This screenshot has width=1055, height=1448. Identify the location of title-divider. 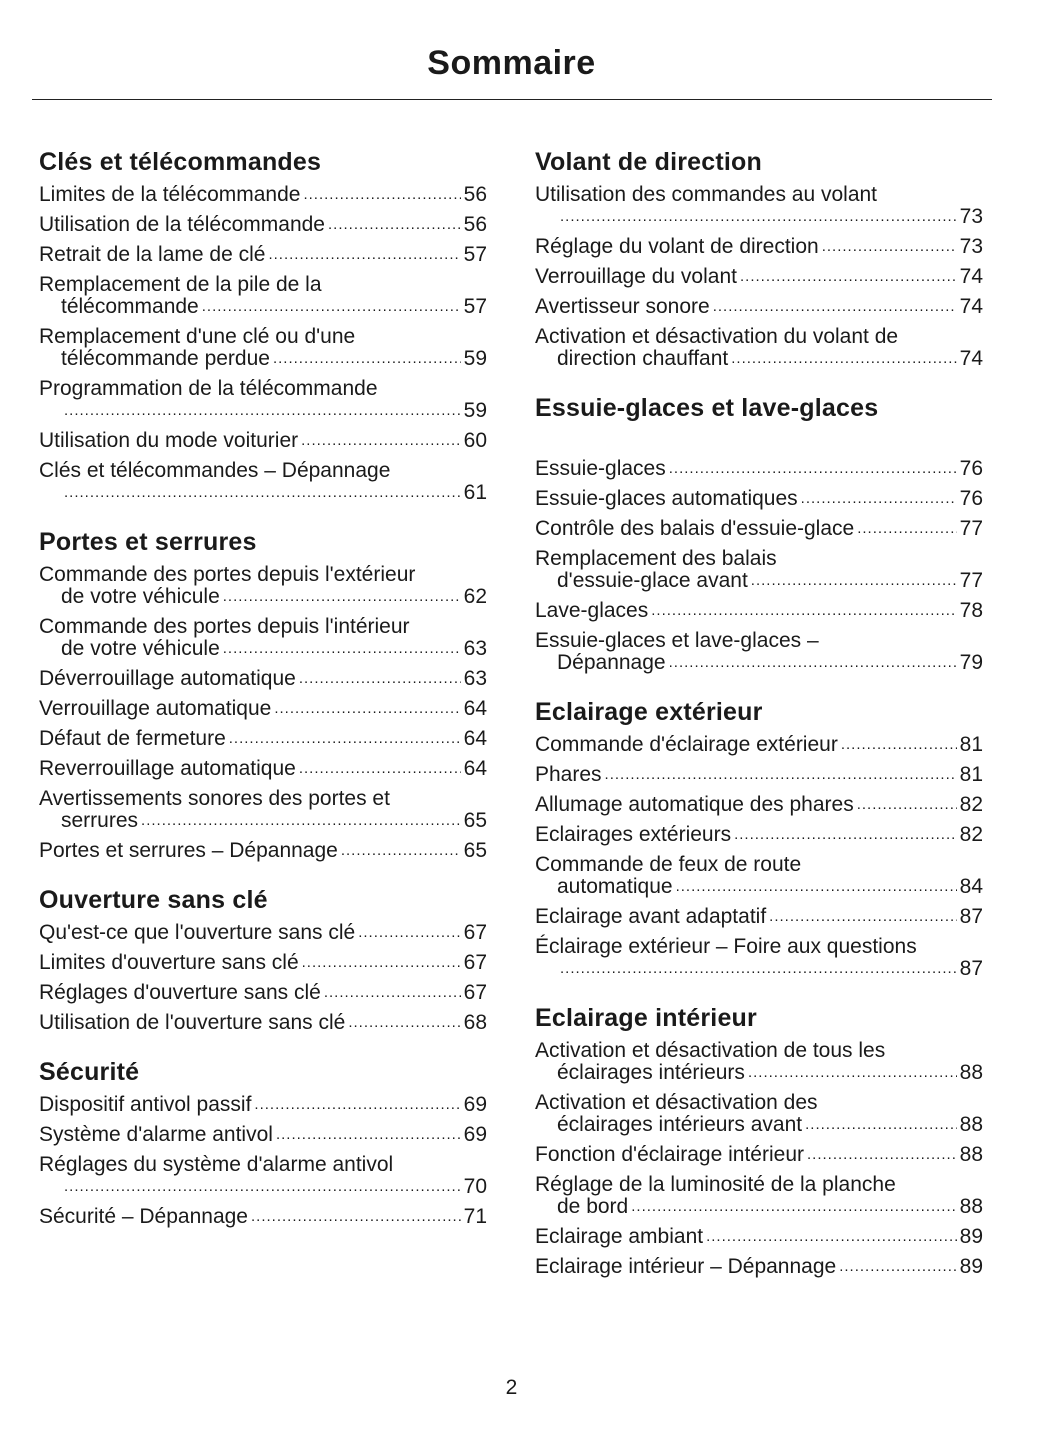
(512, 99).